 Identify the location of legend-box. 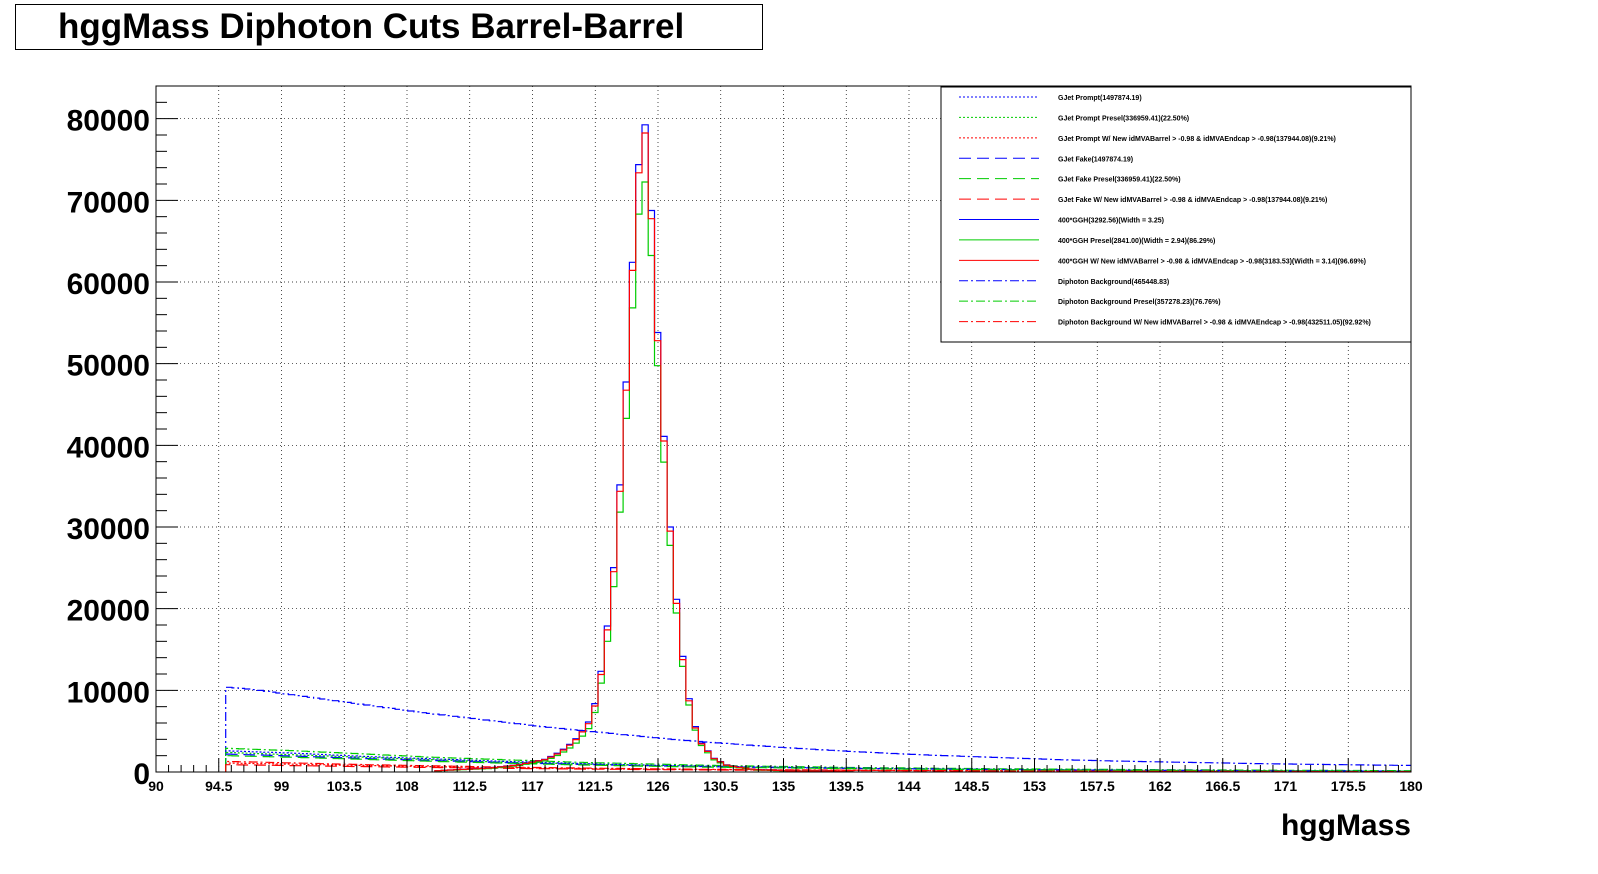
(1176, 214).